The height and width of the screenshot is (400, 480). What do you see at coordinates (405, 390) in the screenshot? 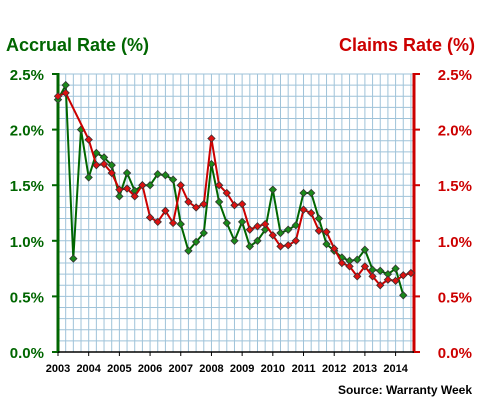
I see `source-note: Source: Warranty Week` at bounding box center [405, 390].